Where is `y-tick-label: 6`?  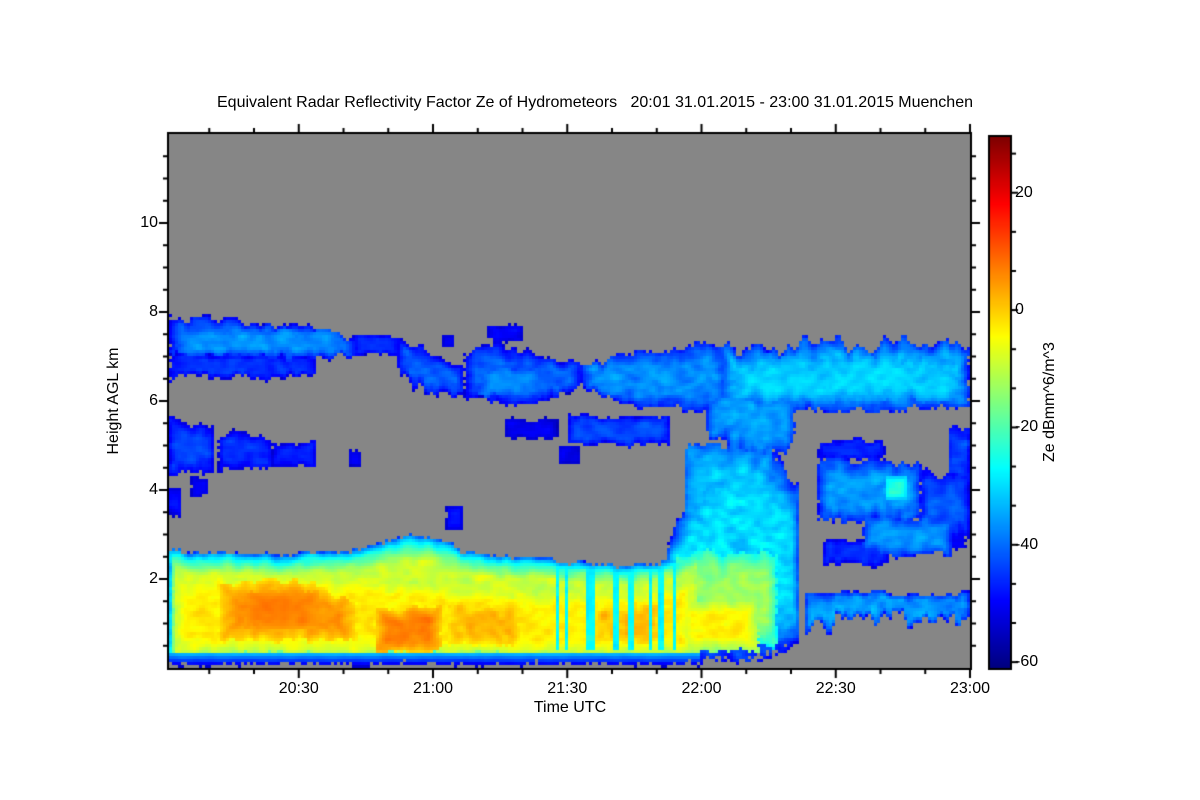 y-tick-label: 6 is located at coordinates (153, 400).